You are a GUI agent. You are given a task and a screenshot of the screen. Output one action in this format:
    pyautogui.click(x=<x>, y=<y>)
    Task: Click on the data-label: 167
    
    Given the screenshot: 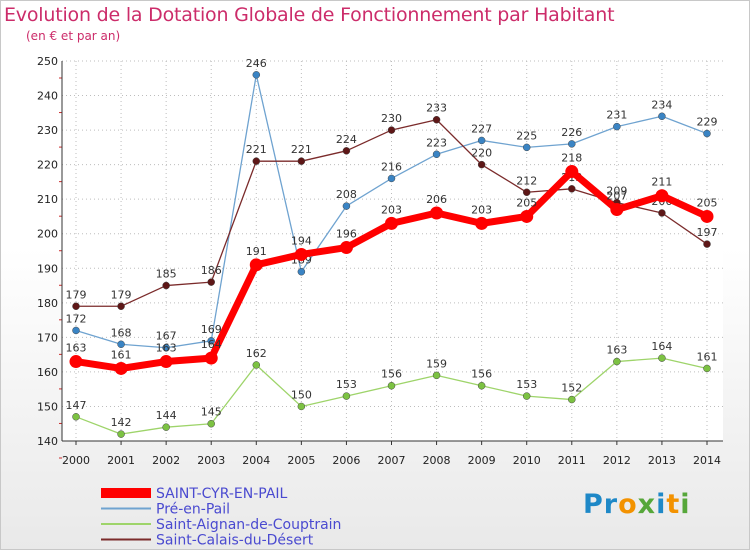 What is the action you would take?
    pyautogui.click(x=166, y=336)
    